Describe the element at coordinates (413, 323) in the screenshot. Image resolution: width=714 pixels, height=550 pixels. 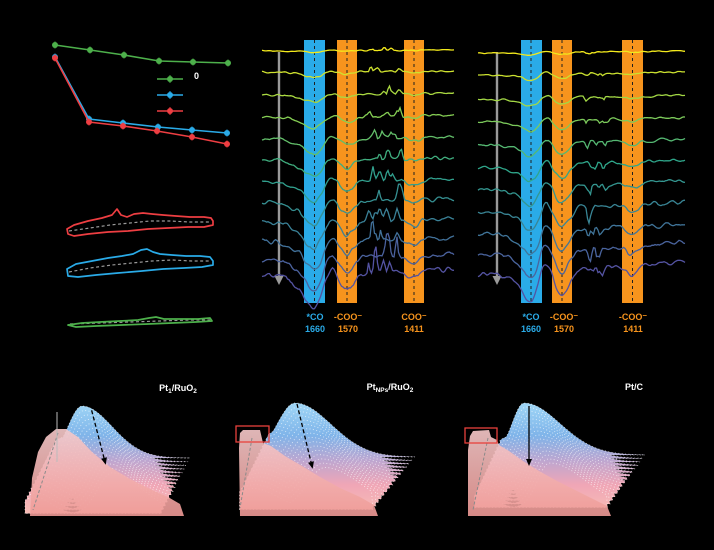
I see `band-label-coo-1411-panel-f: COO⁻ 1411` at that location.